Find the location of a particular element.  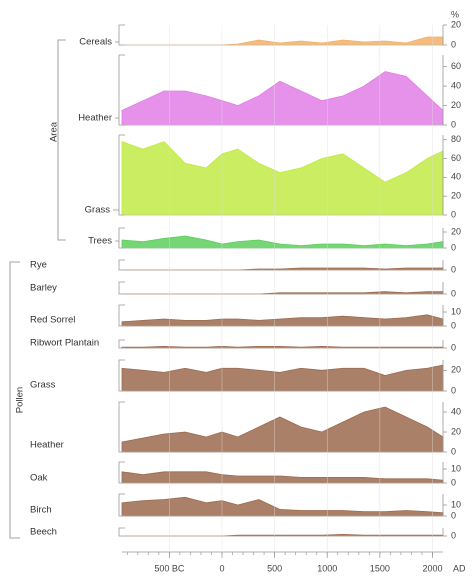

panel-label: Birch is located at coordinates (41, 510).